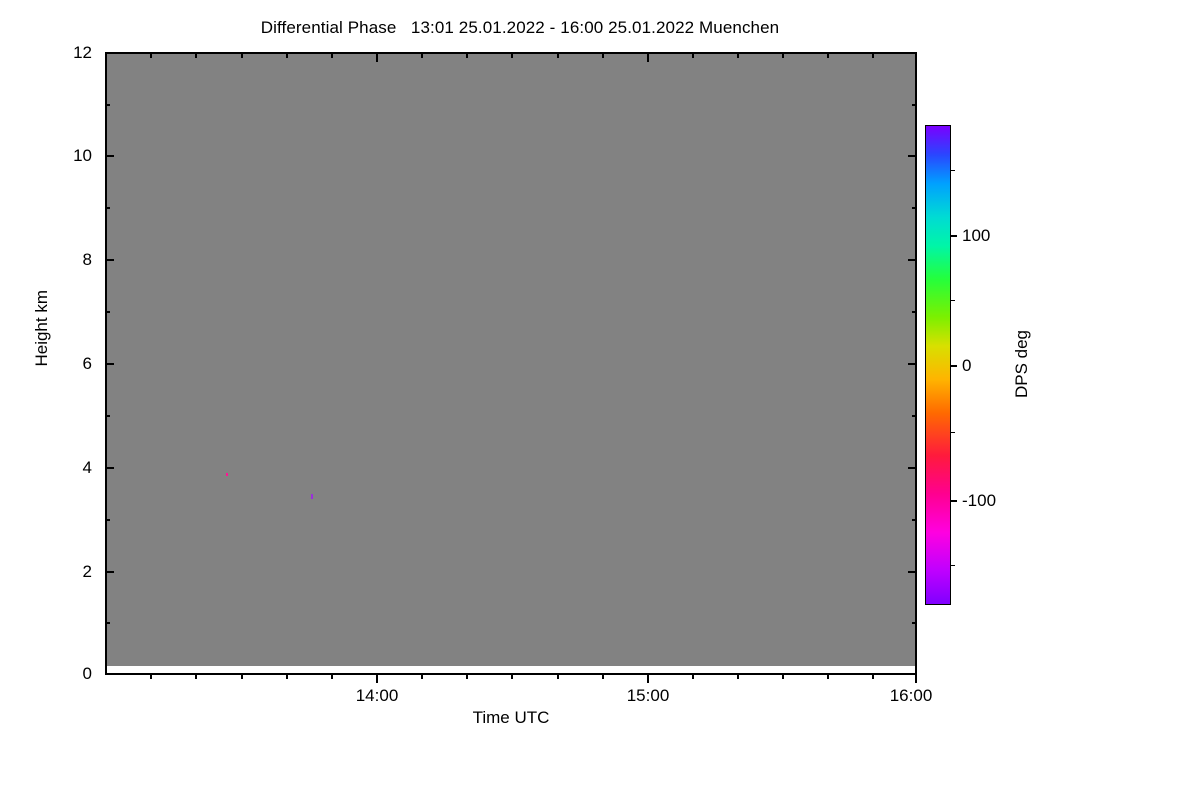 The image size is (1200, 800). I want to click on y-tick-label-10: 10, so click(82, 155).